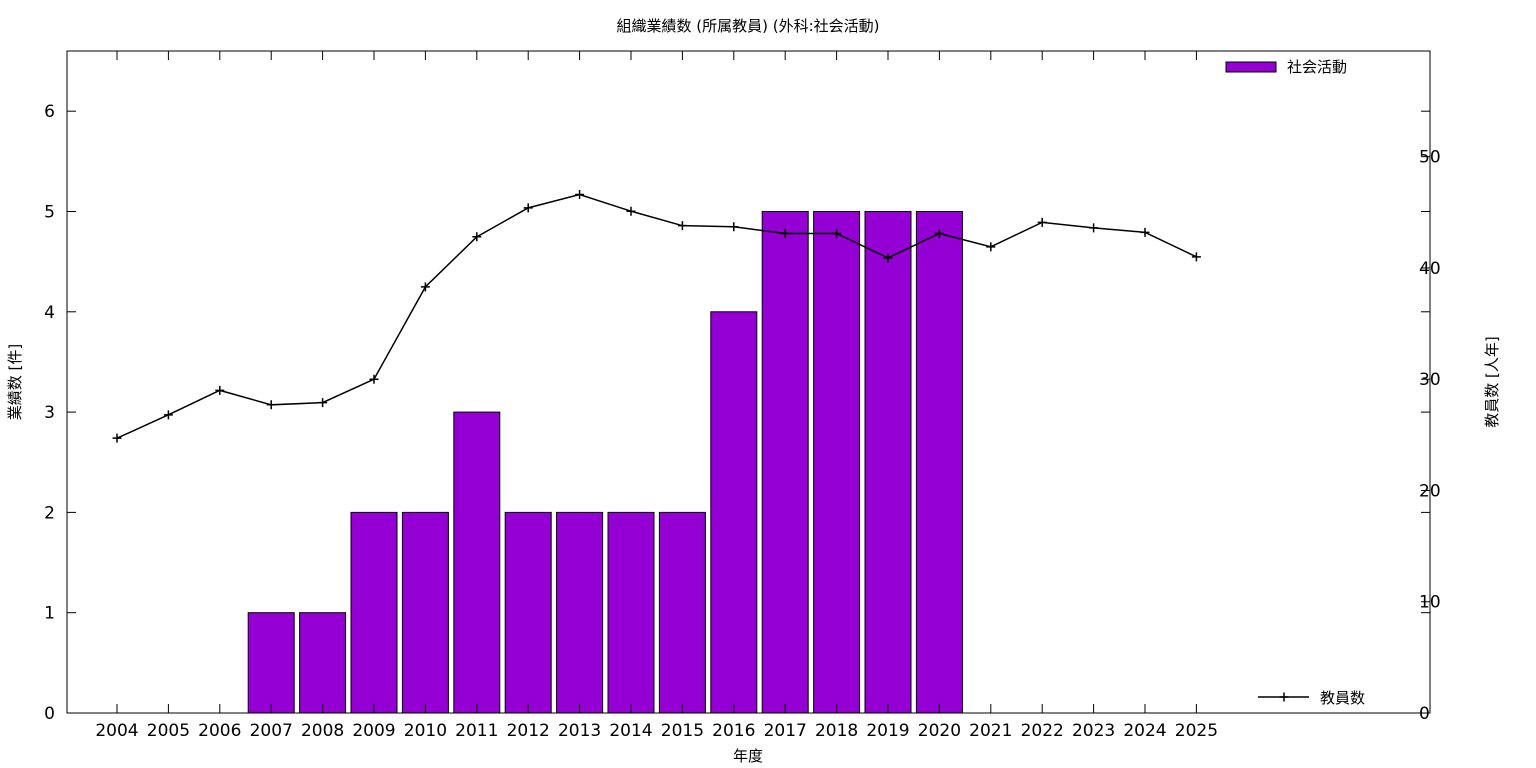 The image size is (1536, 768). Describe the element at coordinates (836, 731) in the screenshot. I see `x-tick-label-2018: 2018` at that location.